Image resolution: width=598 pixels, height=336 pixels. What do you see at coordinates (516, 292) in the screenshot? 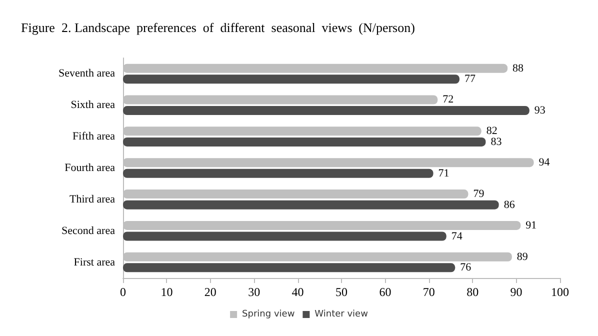
I see `x-tick-label: 90` at bounding box center [516, 292].